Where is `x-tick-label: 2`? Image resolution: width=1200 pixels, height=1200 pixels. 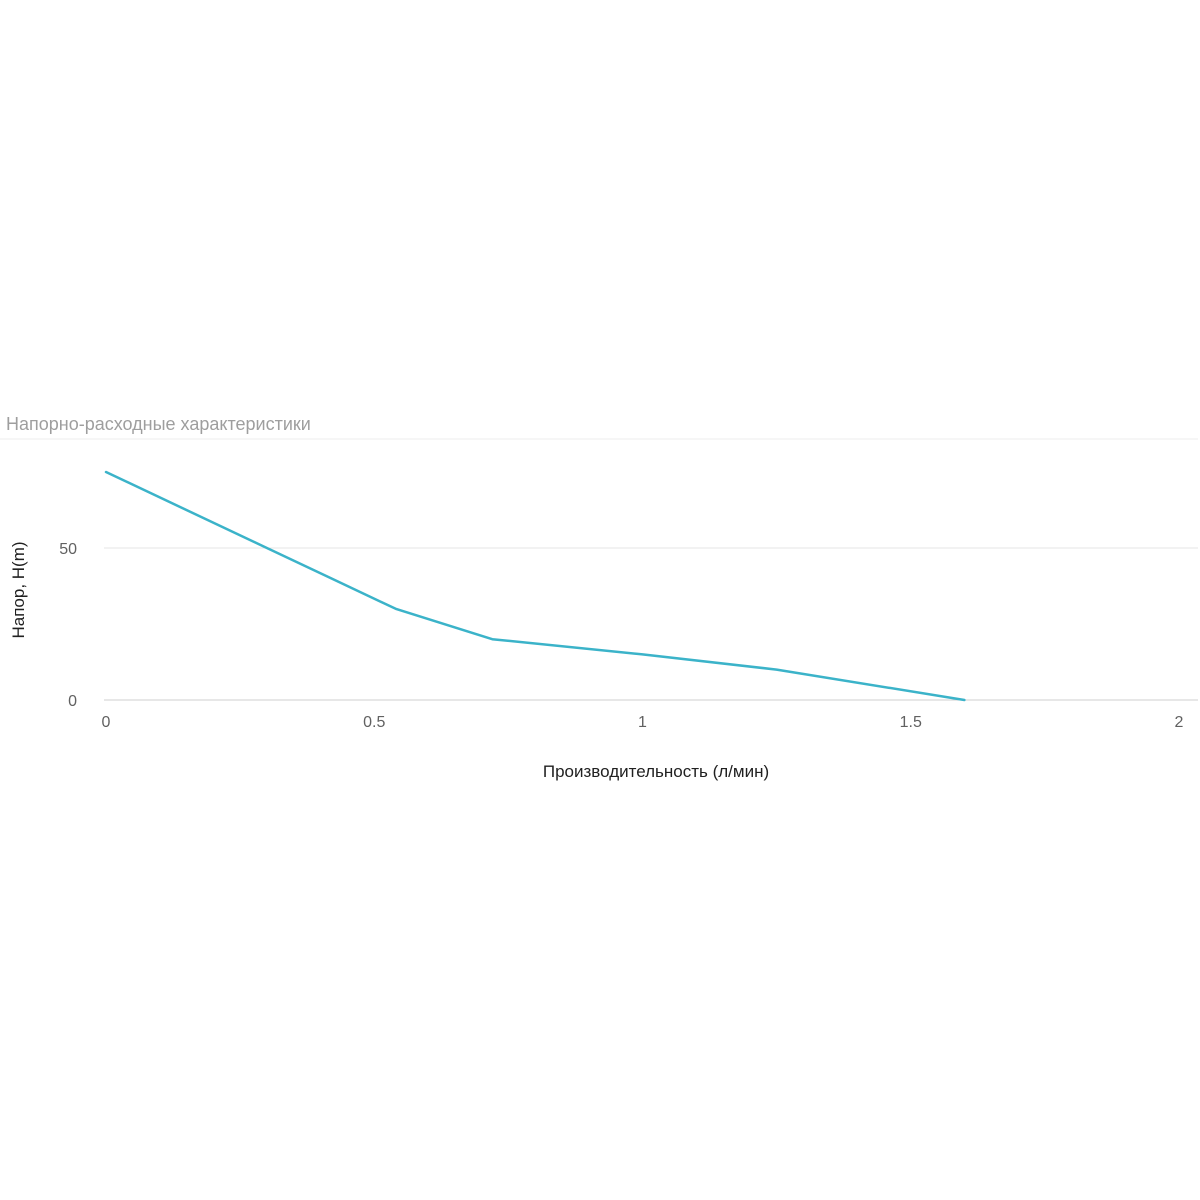 x-tick-label: 2 is located at coordinates (1179, 722).